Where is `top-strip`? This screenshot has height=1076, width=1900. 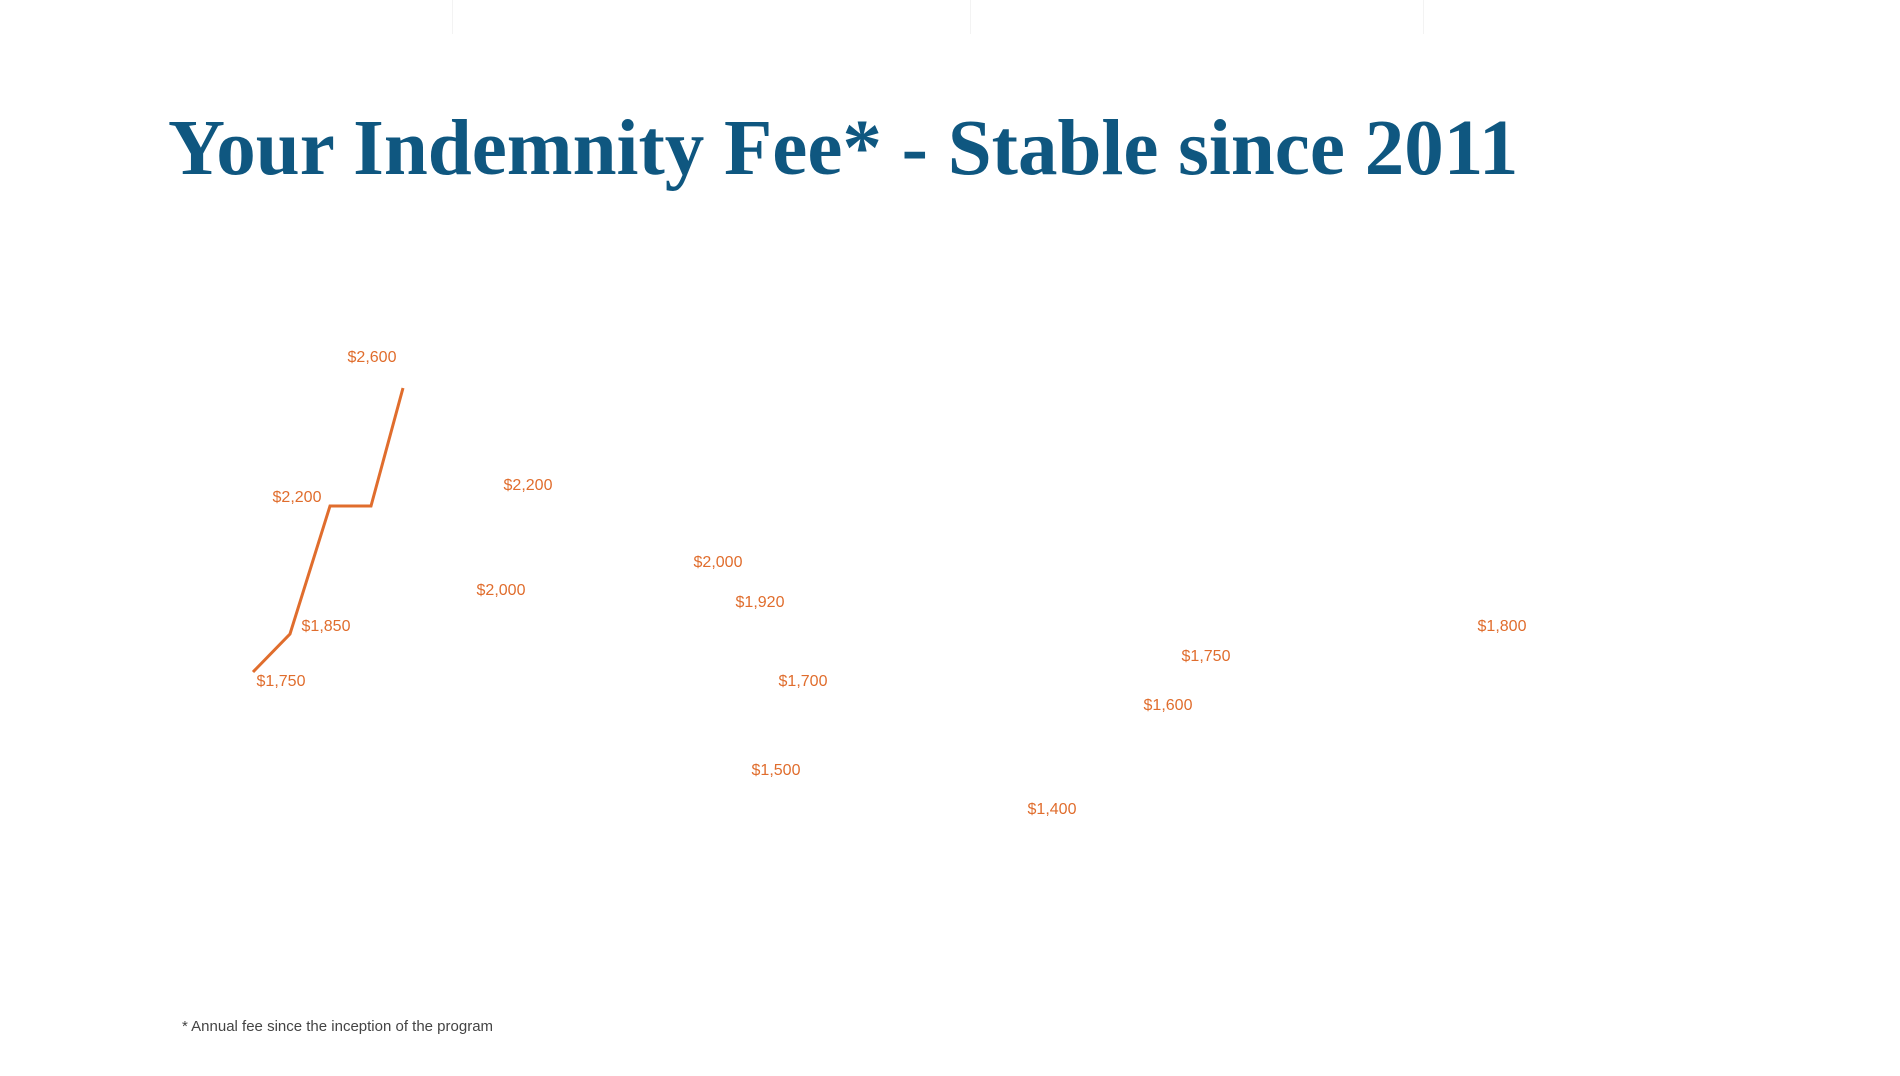
top-strip is located at coordinates (950, 17).